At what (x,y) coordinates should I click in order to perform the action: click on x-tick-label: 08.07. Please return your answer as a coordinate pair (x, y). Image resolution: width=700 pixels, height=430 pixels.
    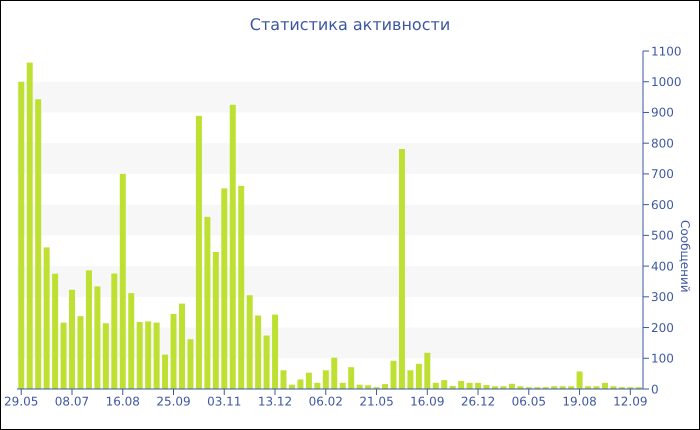
    Looking at the image, I should click on (72, 401).